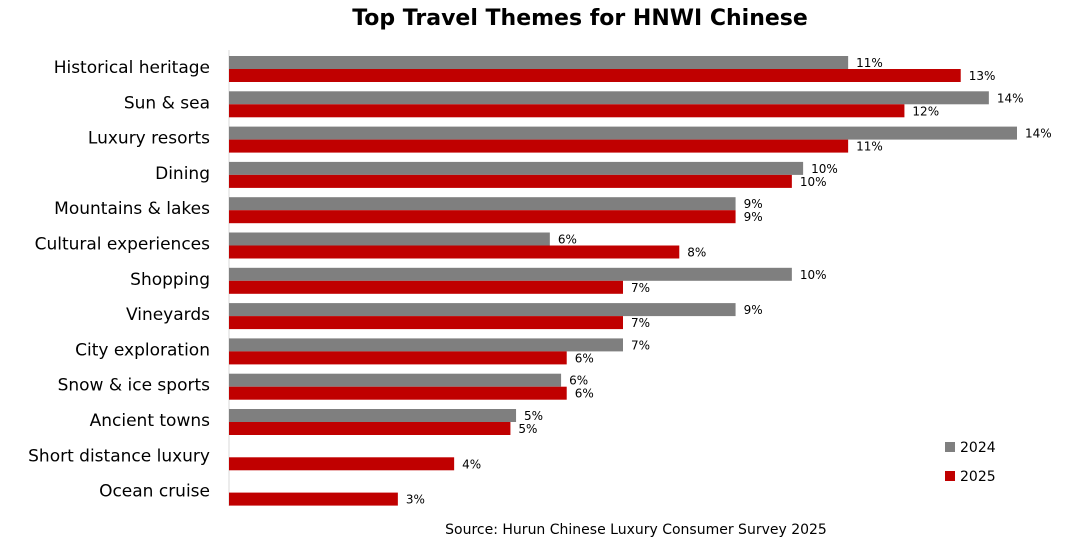 Image resolution: width=1068 pixels, height=546 pixels. I want to click on chart-title: Top Travel Themes for HNWI Chinese, so click(580, 18).